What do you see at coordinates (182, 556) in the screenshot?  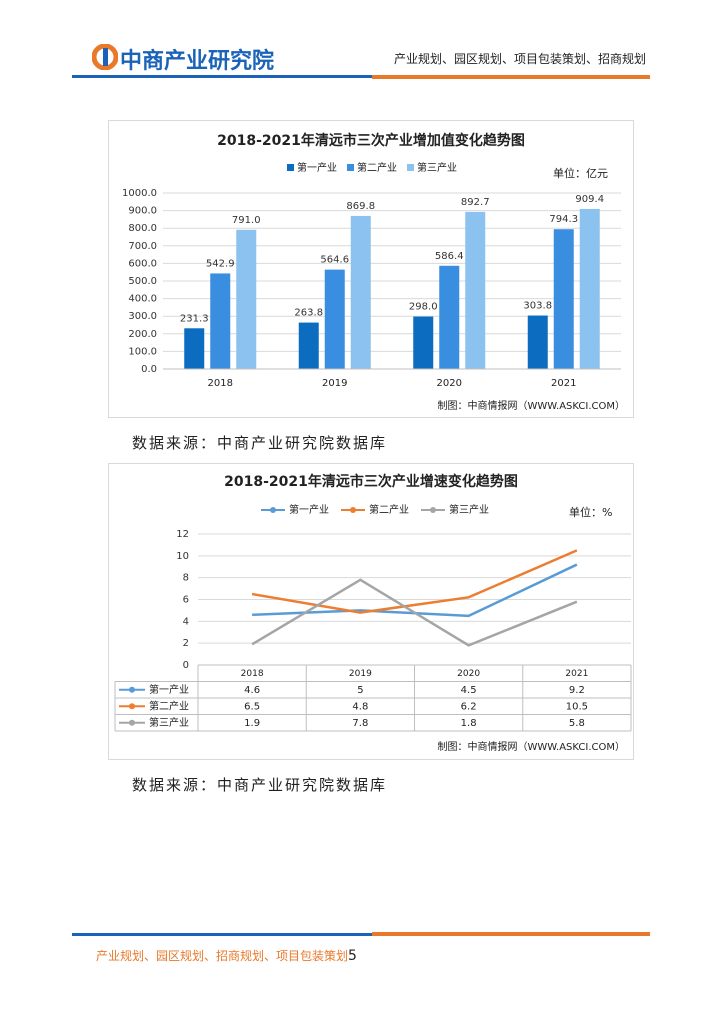 I see `y-tick-label: 10` at bounding box center [182, 556].